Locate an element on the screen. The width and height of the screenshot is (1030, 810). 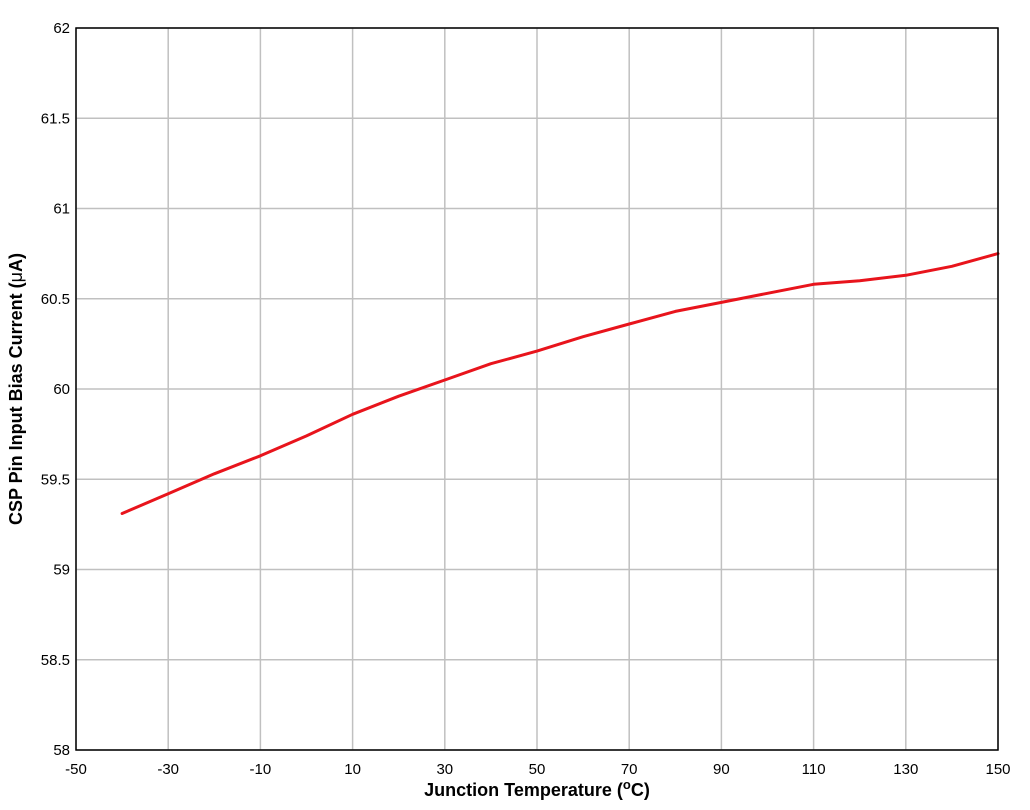
y-axis-title-mu: μ is located at coordinates (16, 277).